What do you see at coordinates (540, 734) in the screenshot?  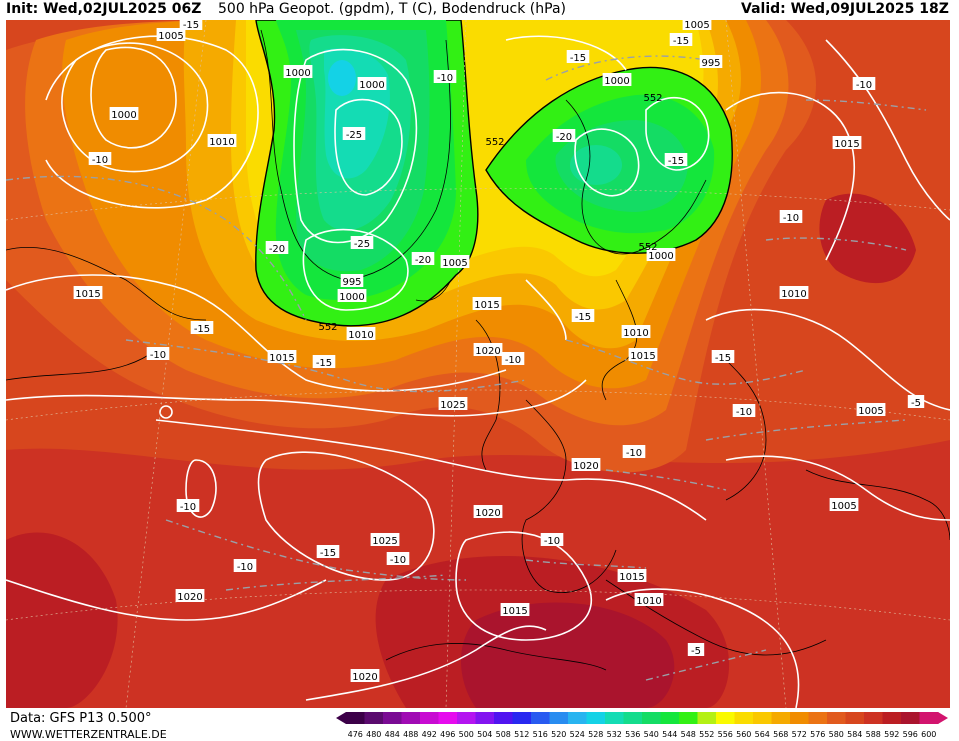 I see `scale-tick-label: 516` at bounding box center [540, 734].